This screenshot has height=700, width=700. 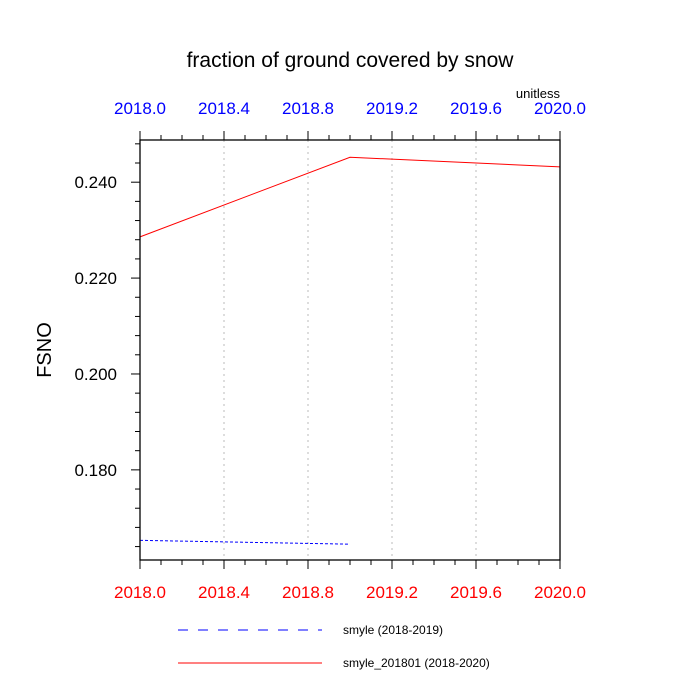 I want to click on chart-title: fraction of ground covered by snow, so click(x=351, y=60).